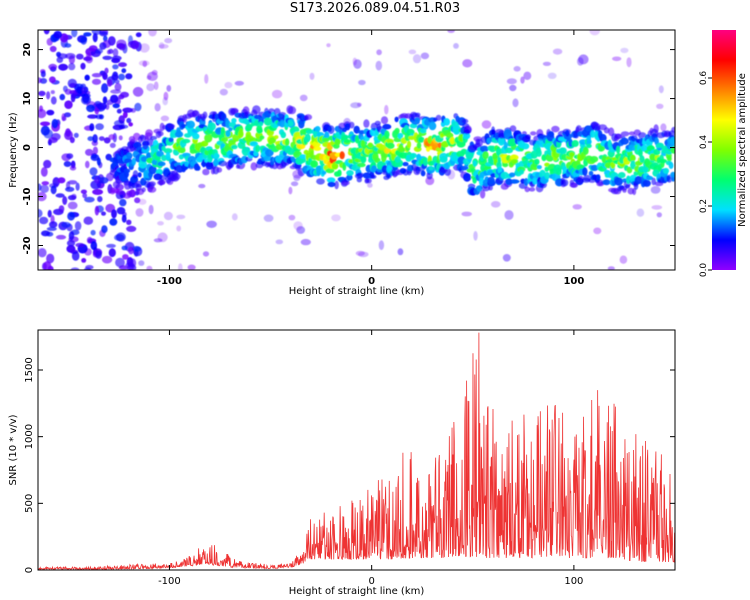 Image resolution: width=750 pixels, height=600 pixels. I want to click on y-tick-label: -10, so click(27, 196).